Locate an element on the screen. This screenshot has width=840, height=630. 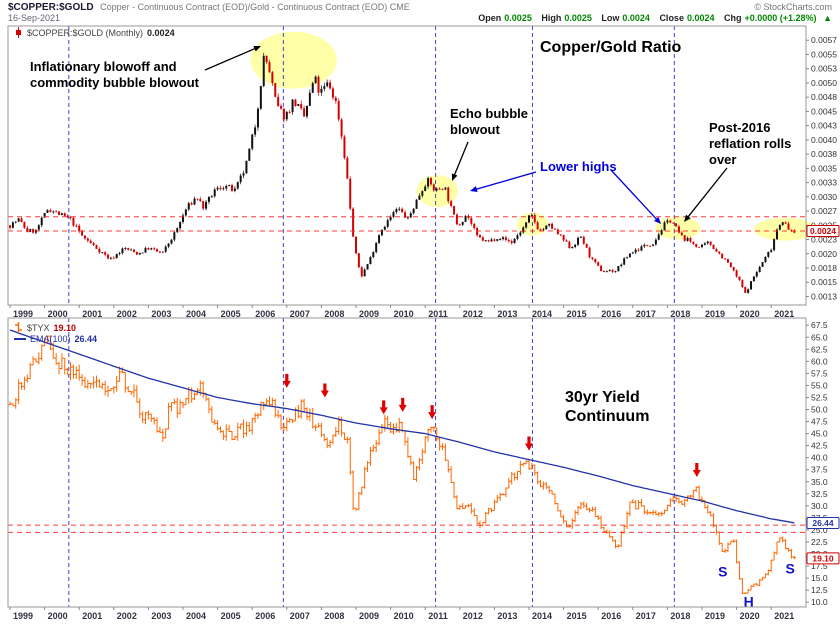
svg-text: 26.44 is located at coordinates (823, 523).